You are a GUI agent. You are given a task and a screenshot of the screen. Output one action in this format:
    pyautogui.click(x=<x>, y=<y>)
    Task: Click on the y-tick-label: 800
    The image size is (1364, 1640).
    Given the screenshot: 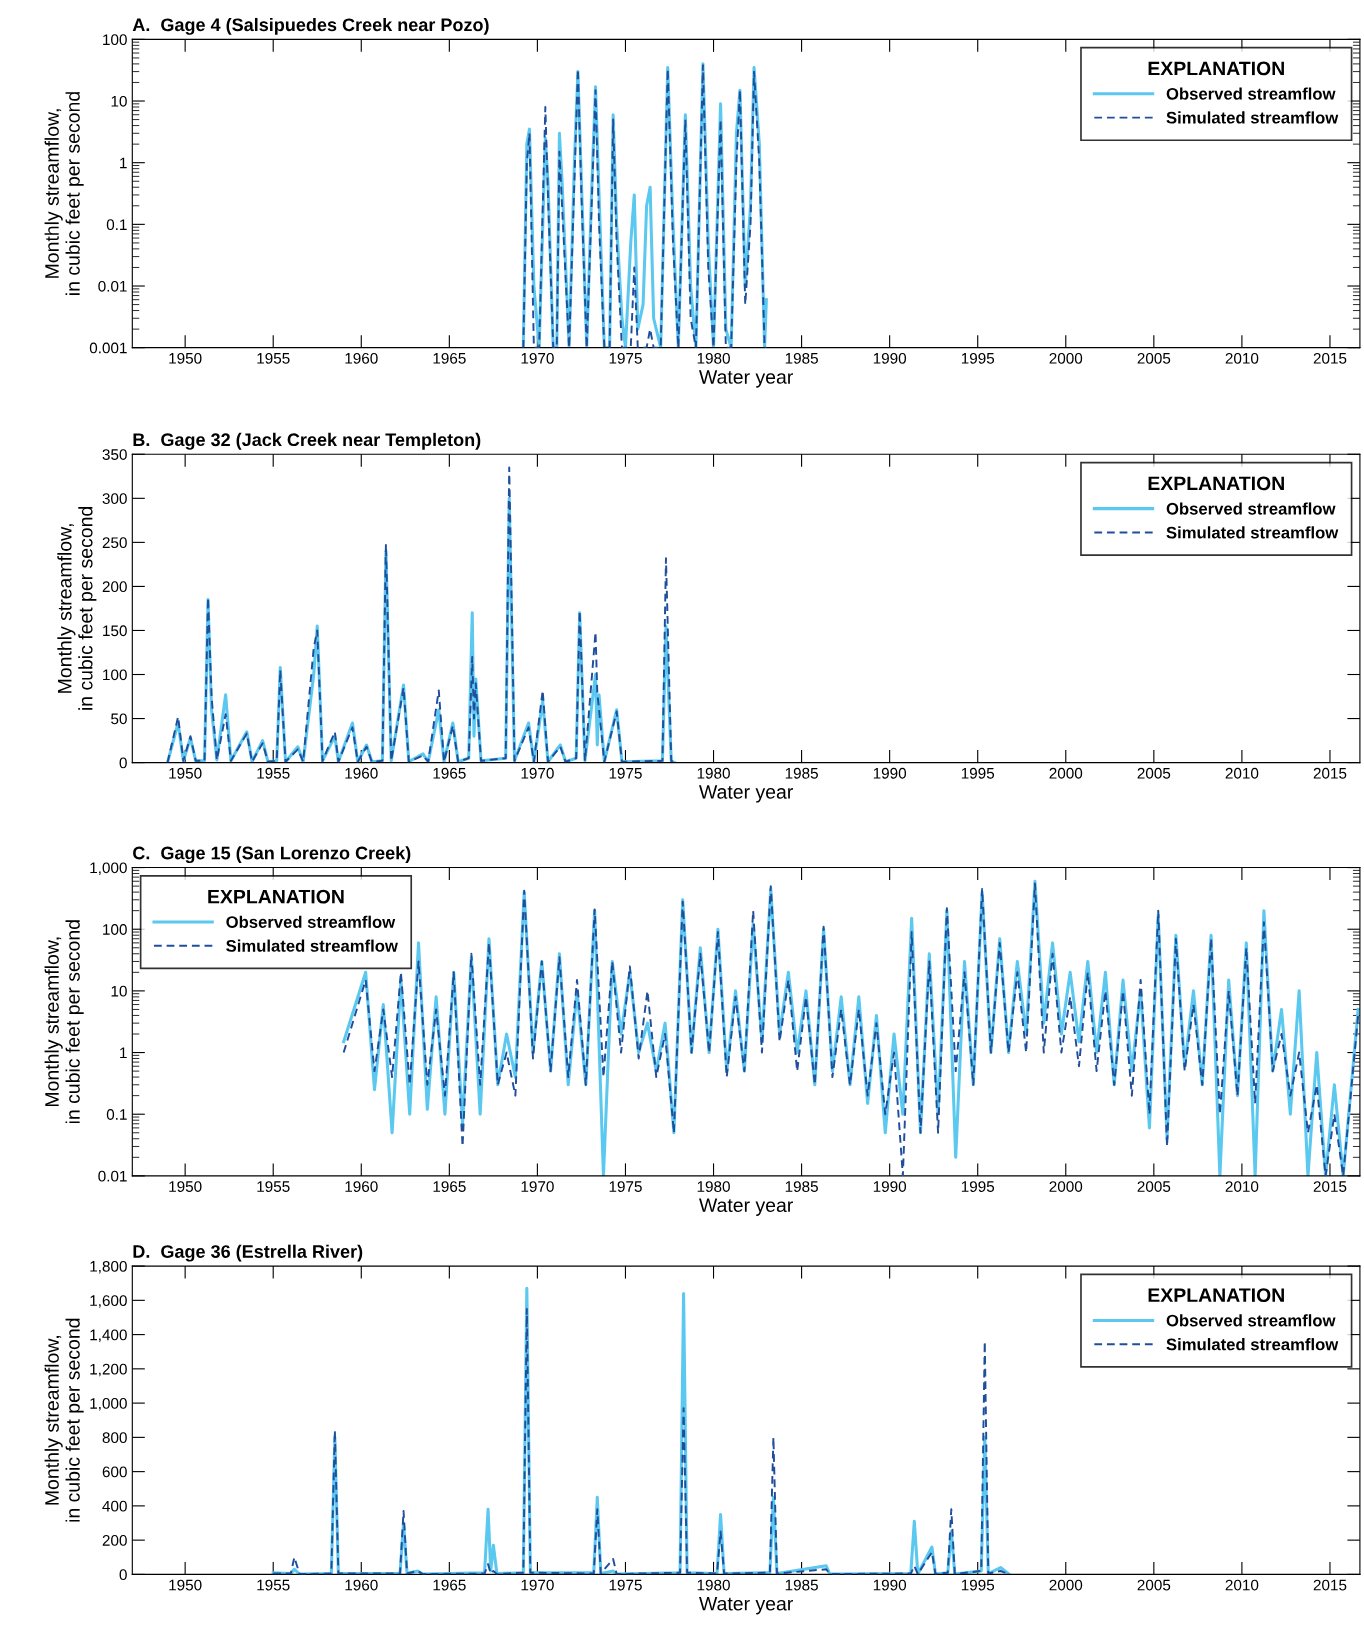 What is the action you would take?
    pyautogui.click(x=114, y=1438)
    